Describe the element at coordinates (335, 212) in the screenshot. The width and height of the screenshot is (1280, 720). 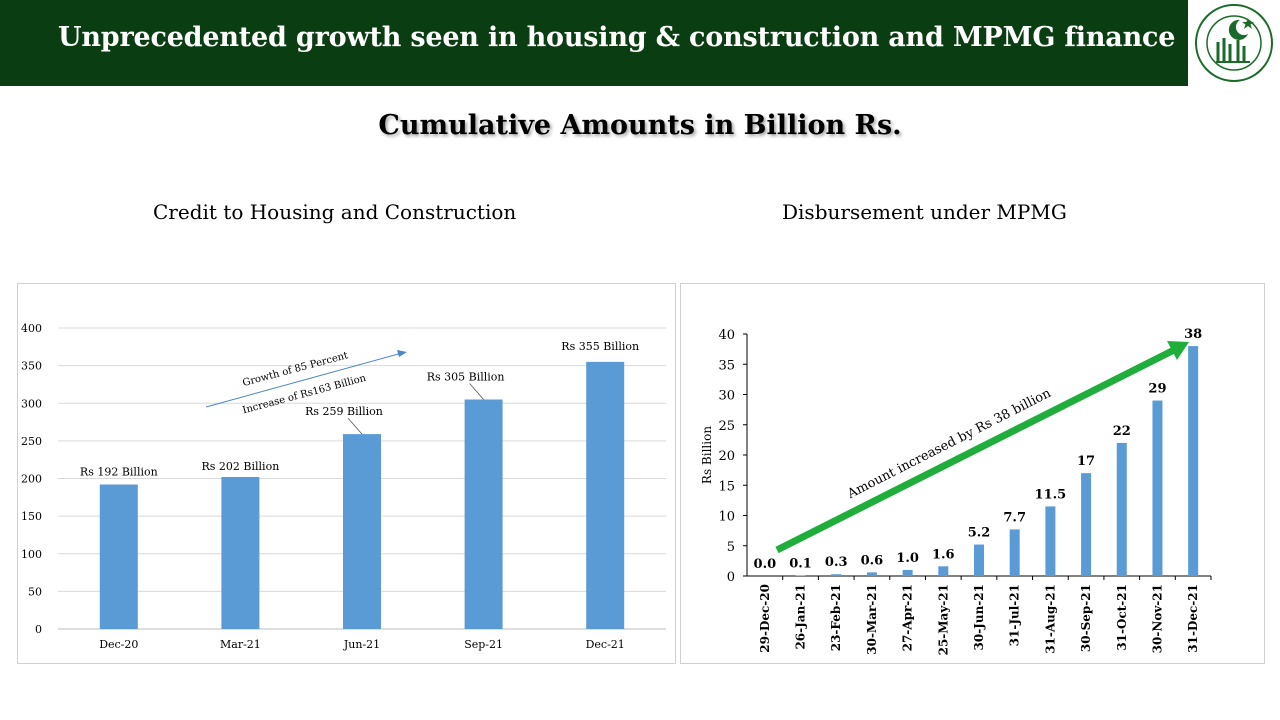
I see `housing-chart-title: Credit to Housing and Construction` at that location.